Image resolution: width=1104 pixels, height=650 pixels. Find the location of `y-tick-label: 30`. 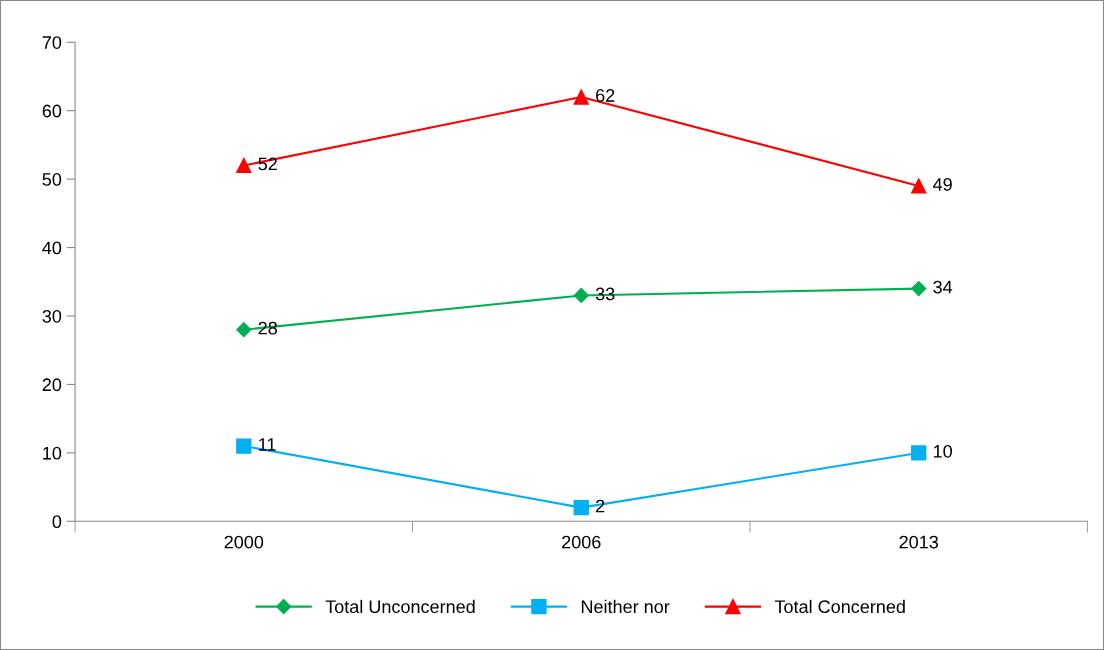

y-tick-label: 30 is located at coordinates (52, 316).